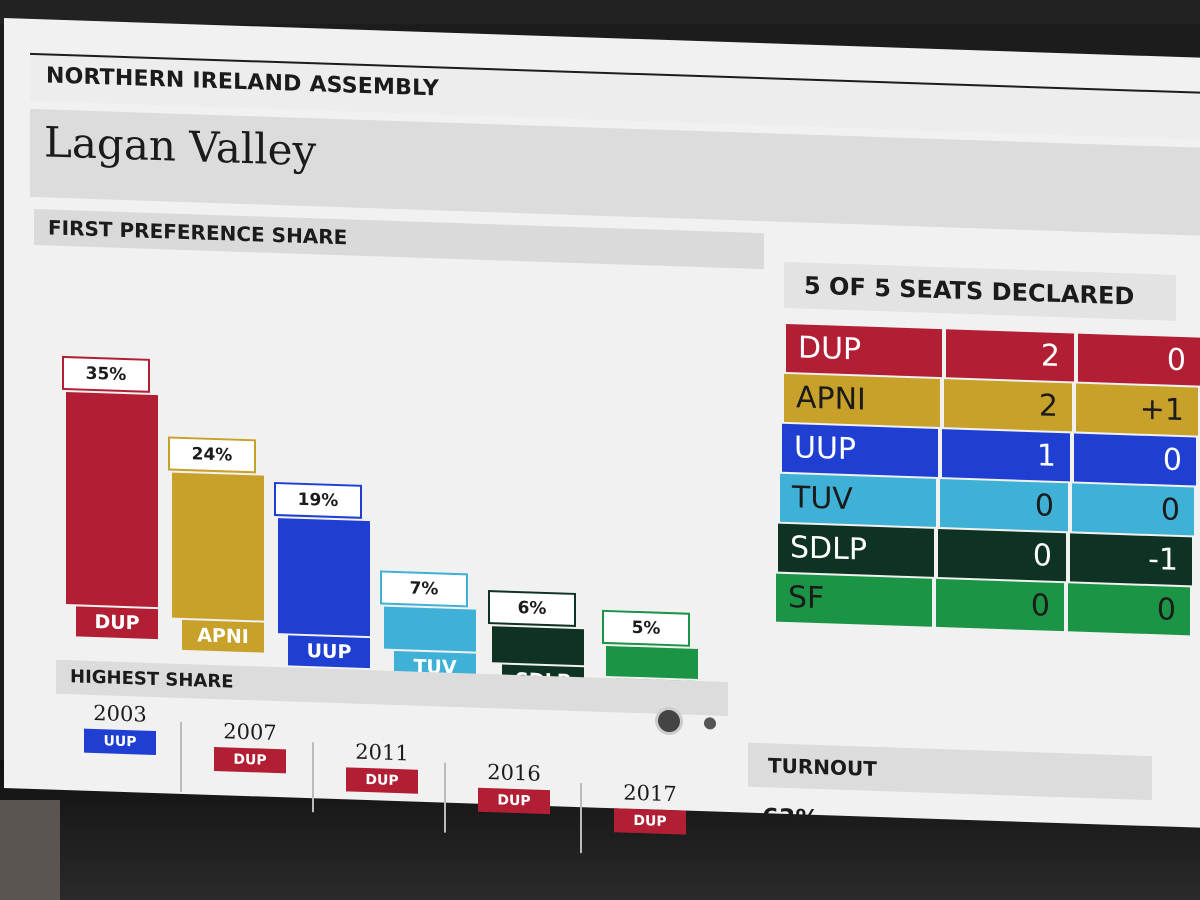 The width and height of the screenshot is (1200, 900). What do you see at coordinates (650, 793) in the screenshot?
I see `year-label: 2017` at bounding box center [650, 793].